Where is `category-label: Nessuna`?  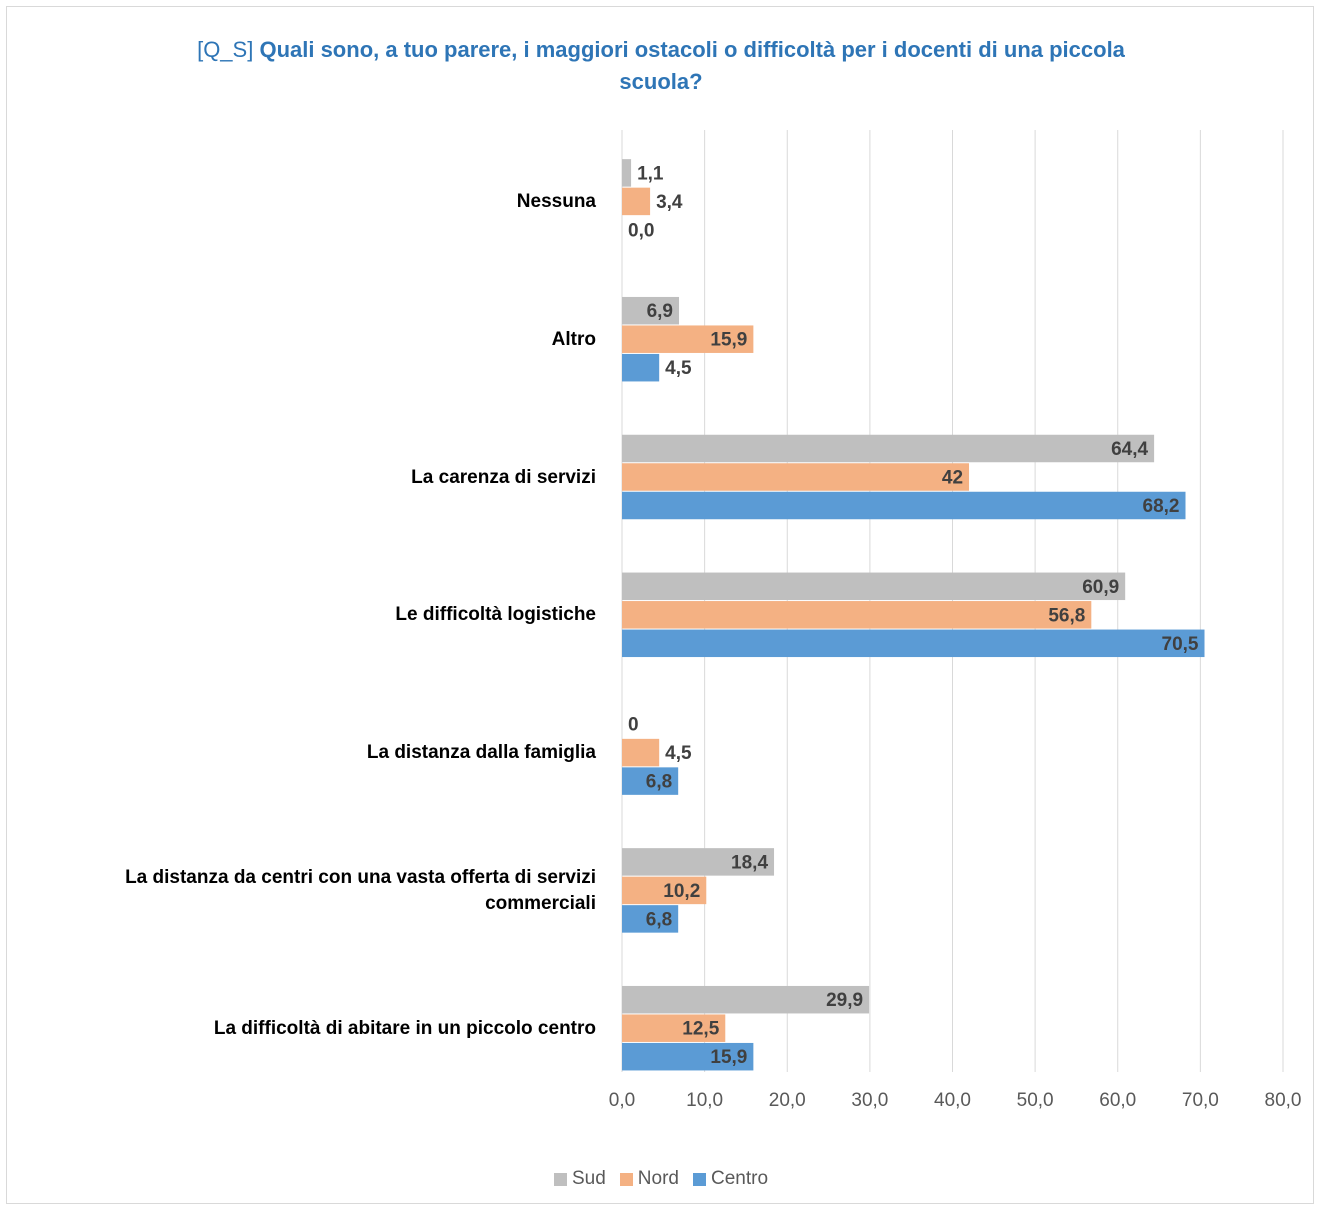 category-label: Nessuna is located at coordinates (556, 201).